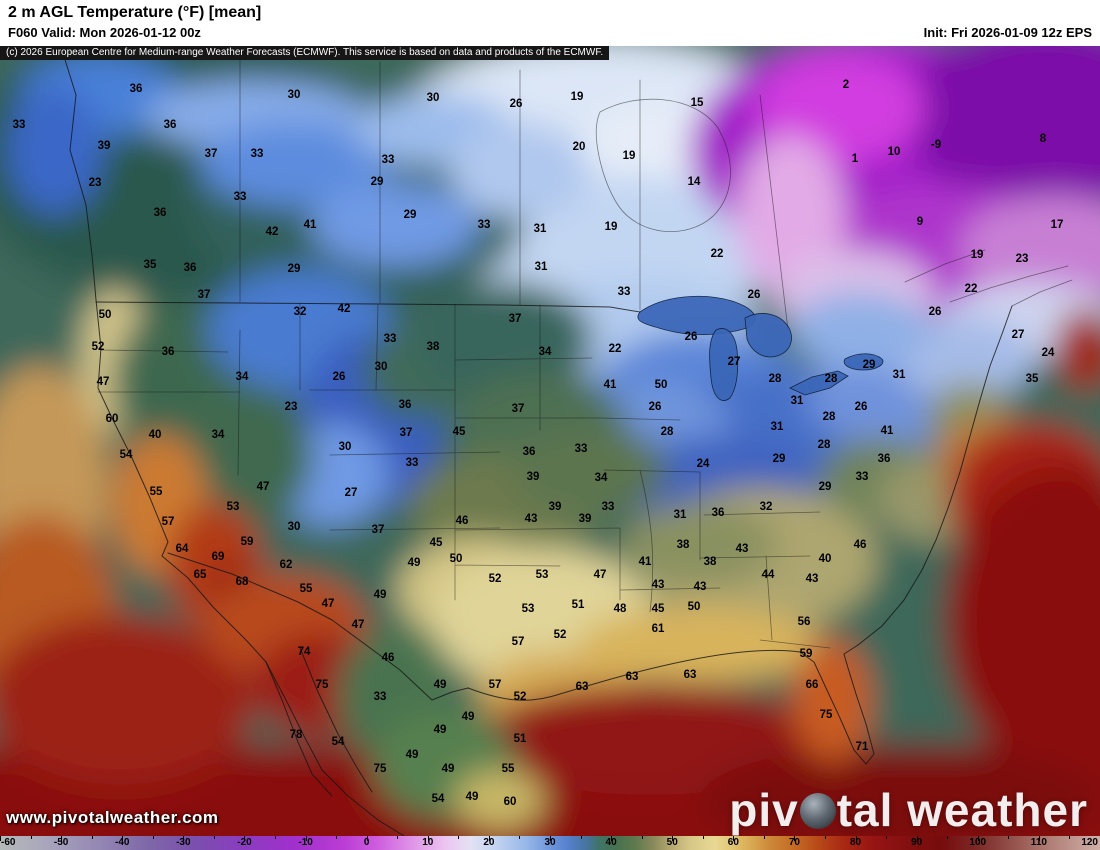 Image resolution: width=1100 pixels, height=850 pixels. What do you see at coordinates (218, 435) in the screenshot?
I see `temperature-value: 34` at bounding box center [218, 435].